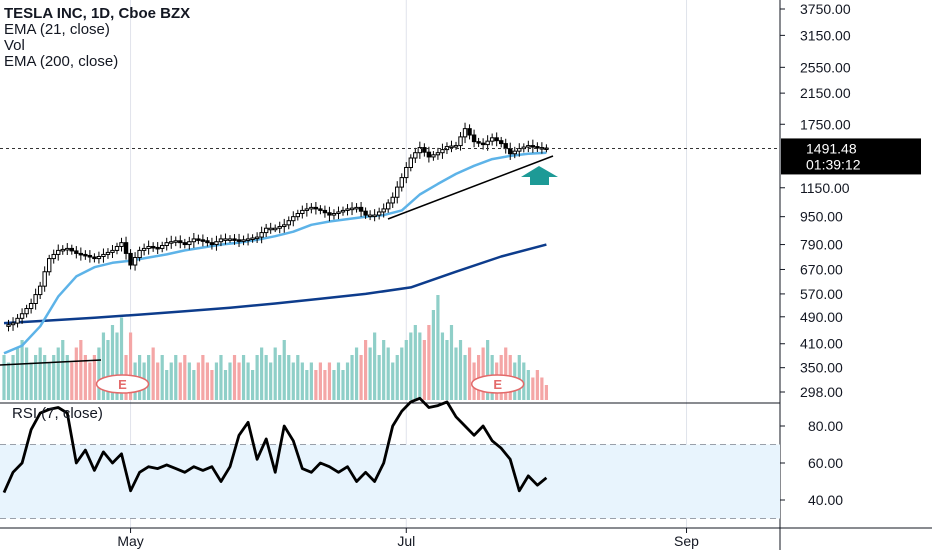 The image size is (932, 550). Describe the element at coordinates (825, 124) in the screenshot. I see `price-tick-label: 1750.00` at that location.